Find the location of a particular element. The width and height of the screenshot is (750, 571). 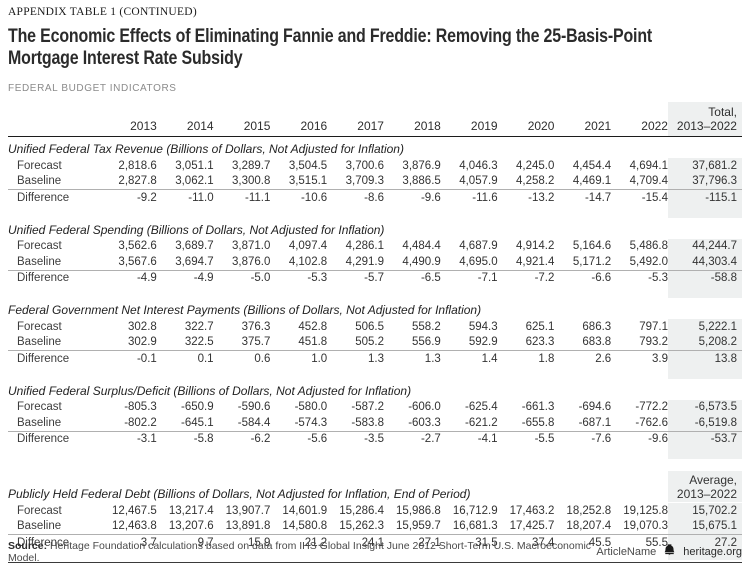

value-cell: 322.7 is located at coordinates (199, 326).